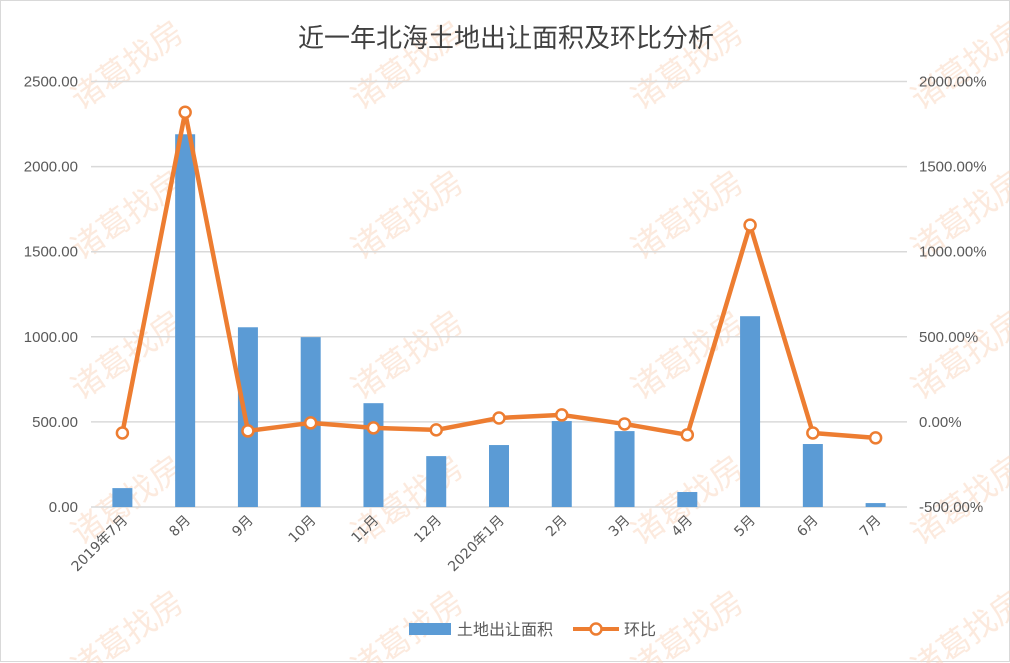 The width and height of the screenshot is (1010, 663). I want to click on right-tick-label: -500.00%, so click(951, 507).